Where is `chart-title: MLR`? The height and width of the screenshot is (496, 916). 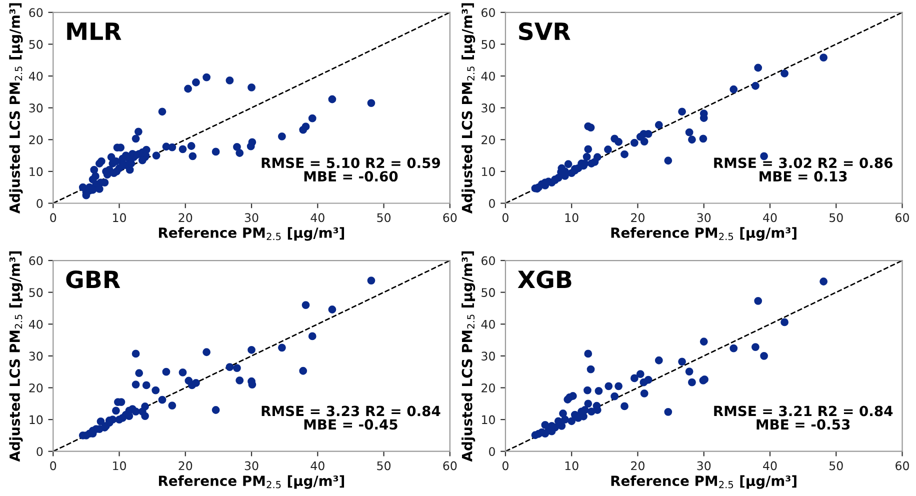
chart-title: MLR is located at coordinates (94, 31).